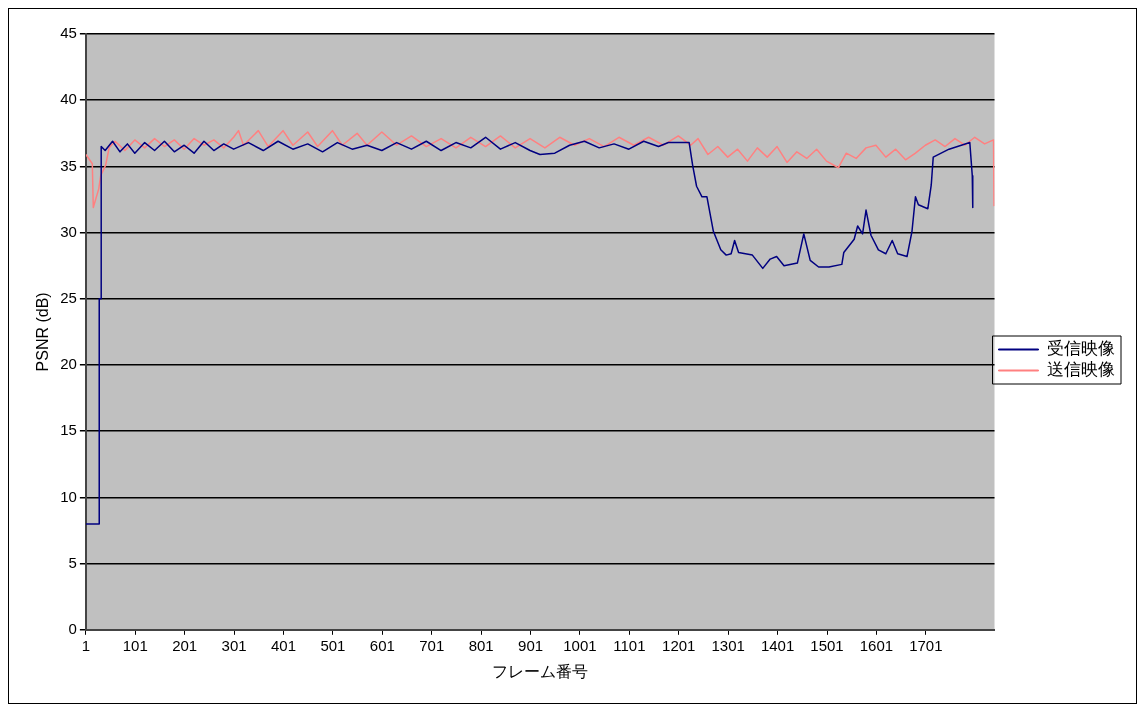 This screenshot has height=708, width=1139. Describe the element at coordinates (86, 645) in the screenshot. I see `x-tick-label: 1` at that location.